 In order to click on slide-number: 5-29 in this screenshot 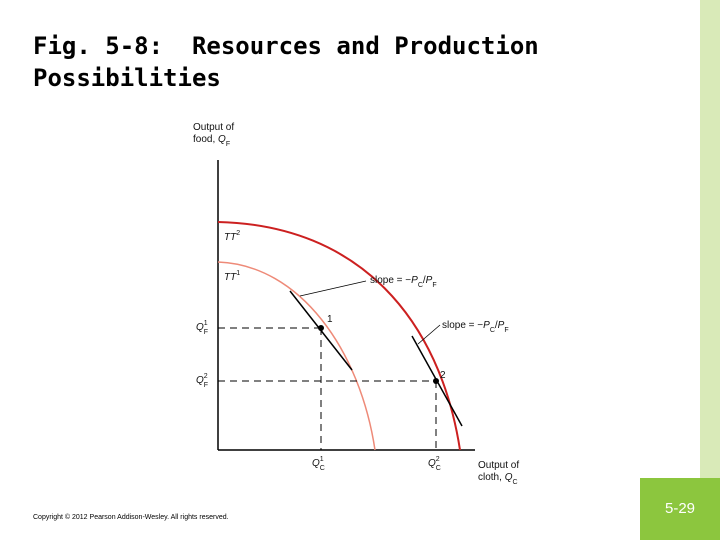, I will do `click(680, 508)`.